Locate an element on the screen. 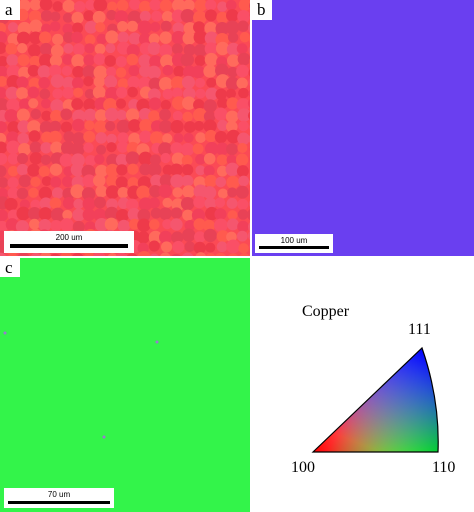 Image resolution: width=474 pixels, height=512 pixels. color-key is located at coordinates (376, 400).